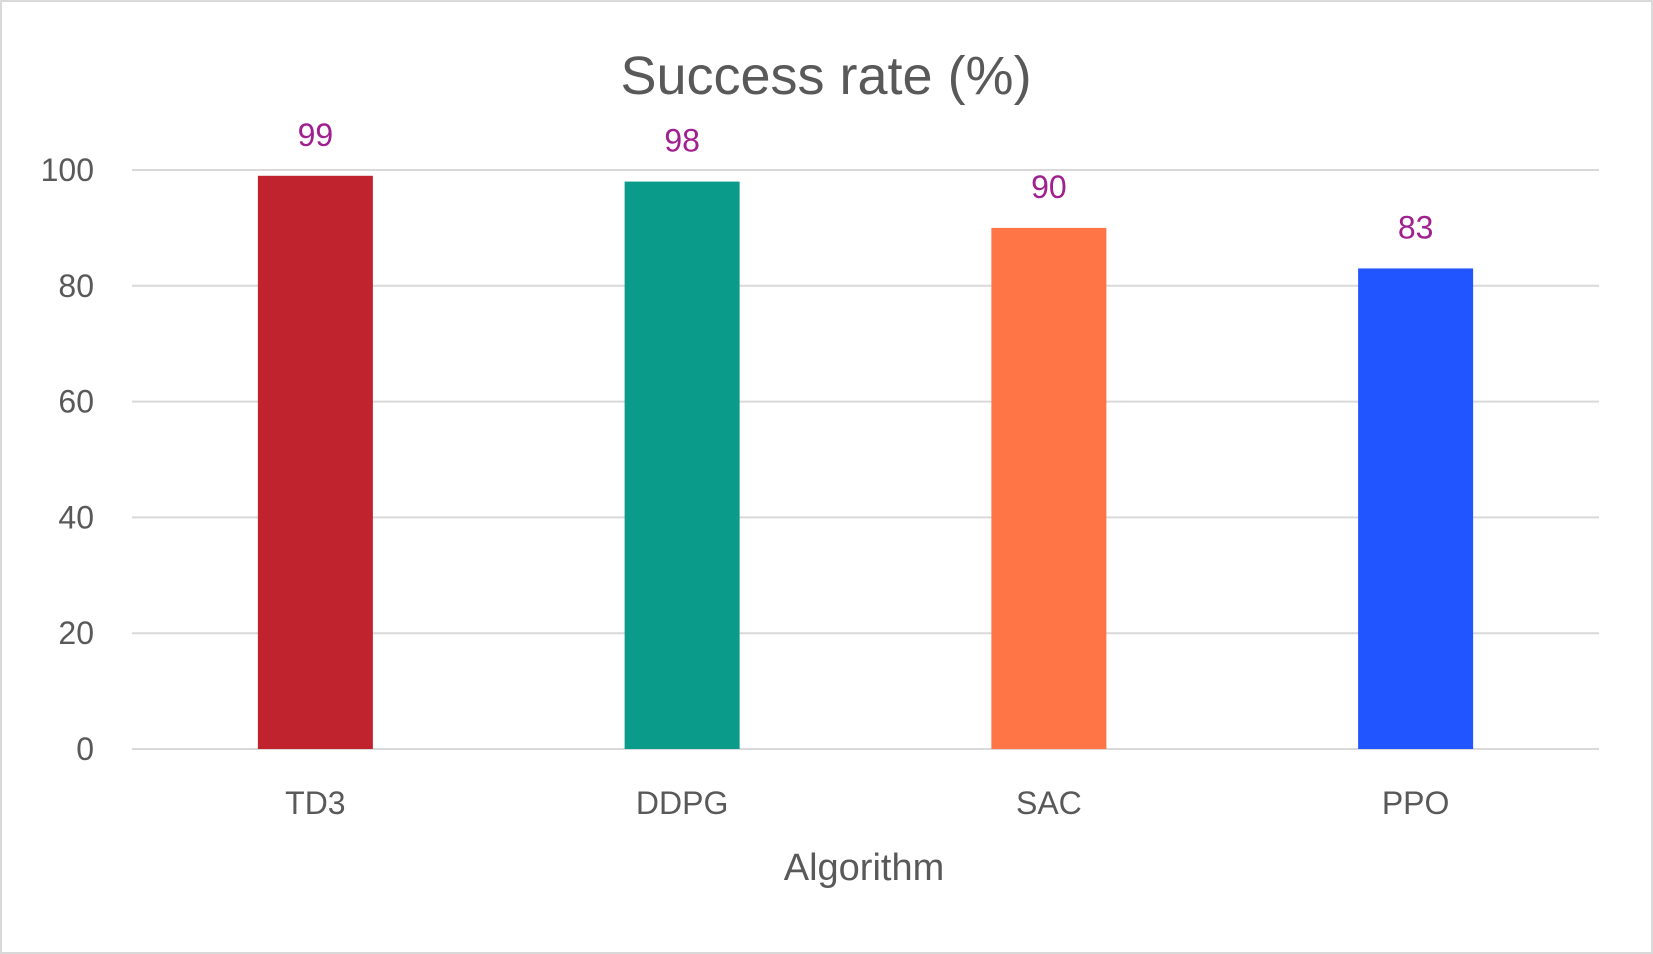  What do you see at coordinates (85, 749) in the screenshot?
I see `y-tick-label-0: 0` at bounding box center [85, 749].